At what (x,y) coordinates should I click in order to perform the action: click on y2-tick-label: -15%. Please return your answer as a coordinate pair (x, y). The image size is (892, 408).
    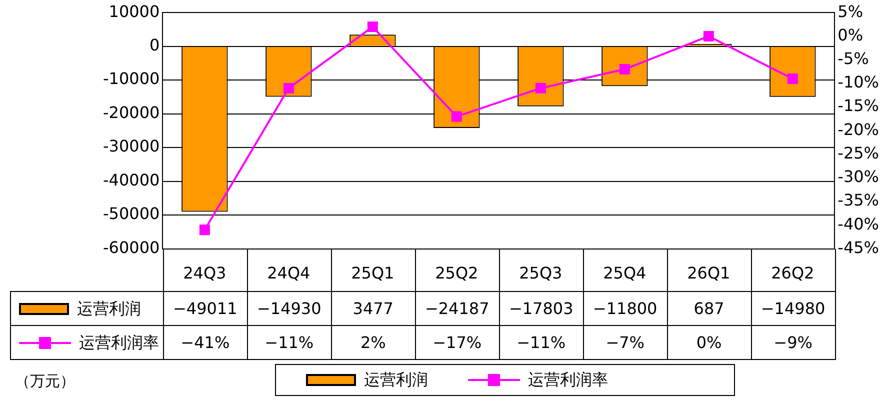
    Looking at the image, I should click on (859, 106).